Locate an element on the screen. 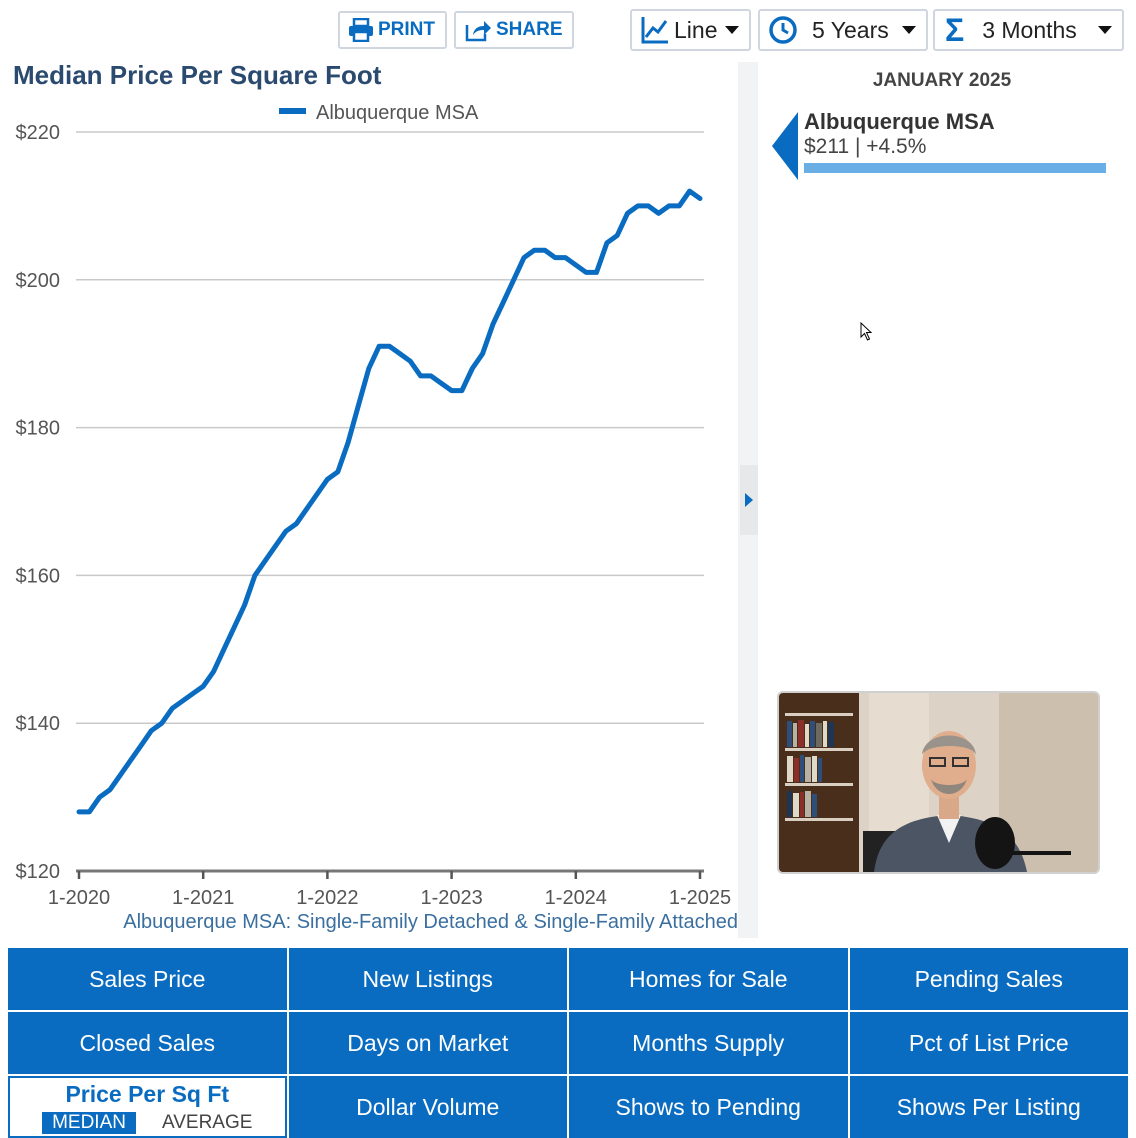  print-button: PRINT is located at coordinates (392, 30).